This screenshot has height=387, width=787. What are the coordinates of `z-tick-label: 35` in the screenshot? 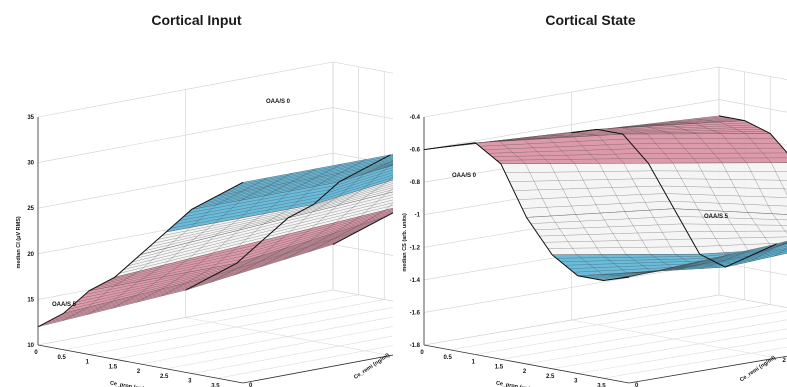 It's located at (30, 118).